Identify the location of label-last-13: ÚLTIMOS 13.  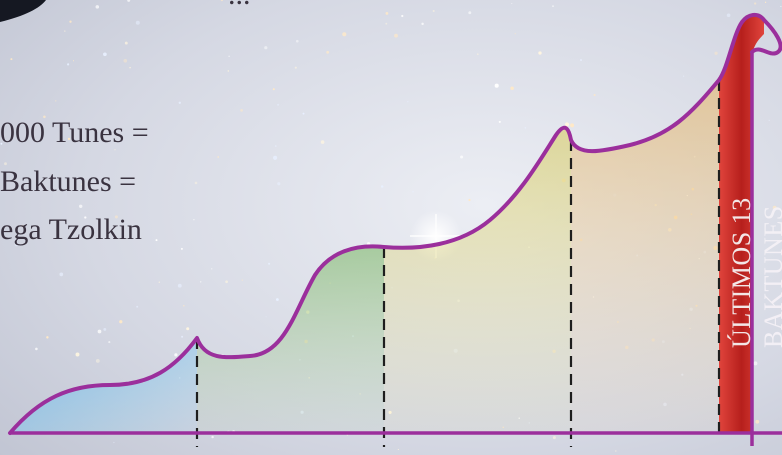
(741, 272).